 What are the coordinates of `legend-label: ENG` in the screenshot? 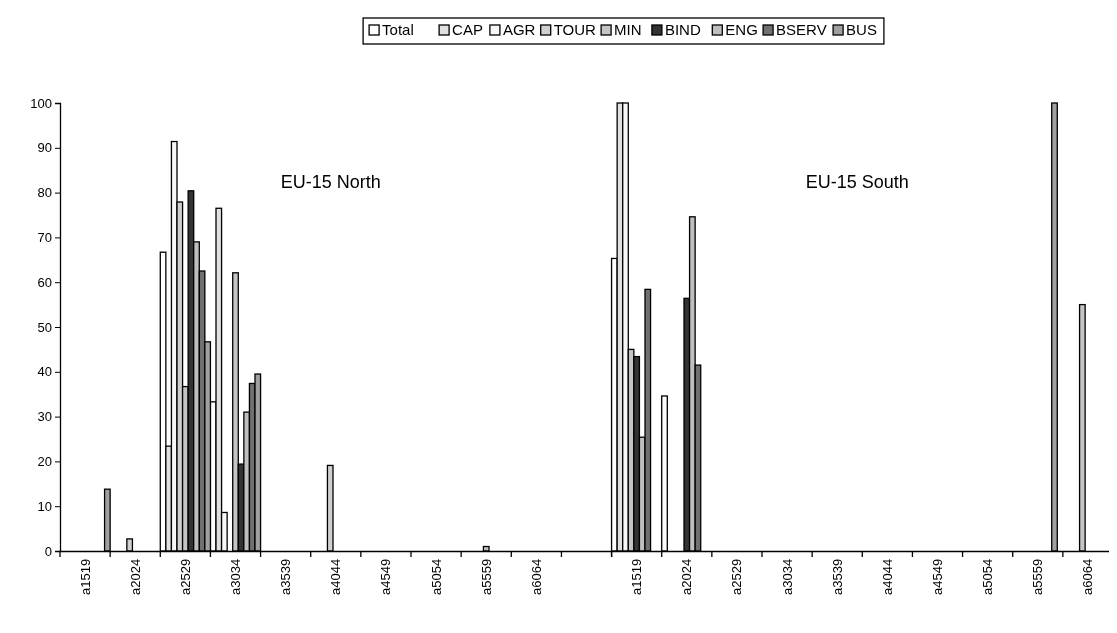 It's located at (741, 29).